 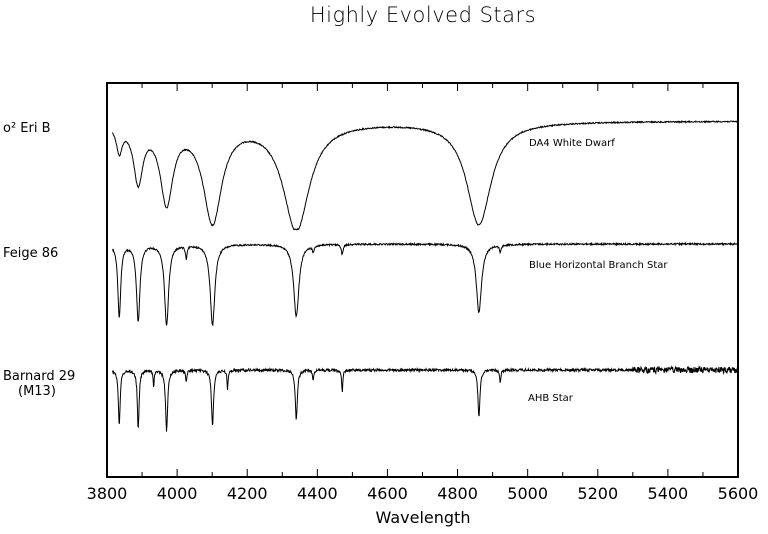 I want to click on x-axis-label: Wavelength, so click(x=423, y=517).